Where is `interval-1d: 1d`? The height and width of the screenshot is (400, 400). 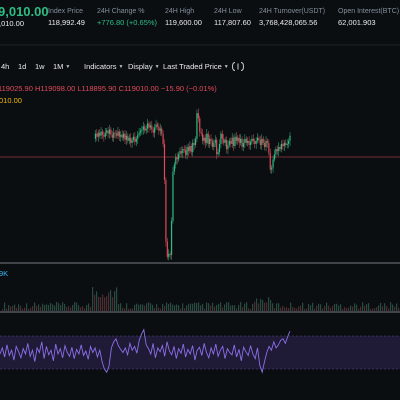 interval-1d: 1d is located at coordinates (22, 66).